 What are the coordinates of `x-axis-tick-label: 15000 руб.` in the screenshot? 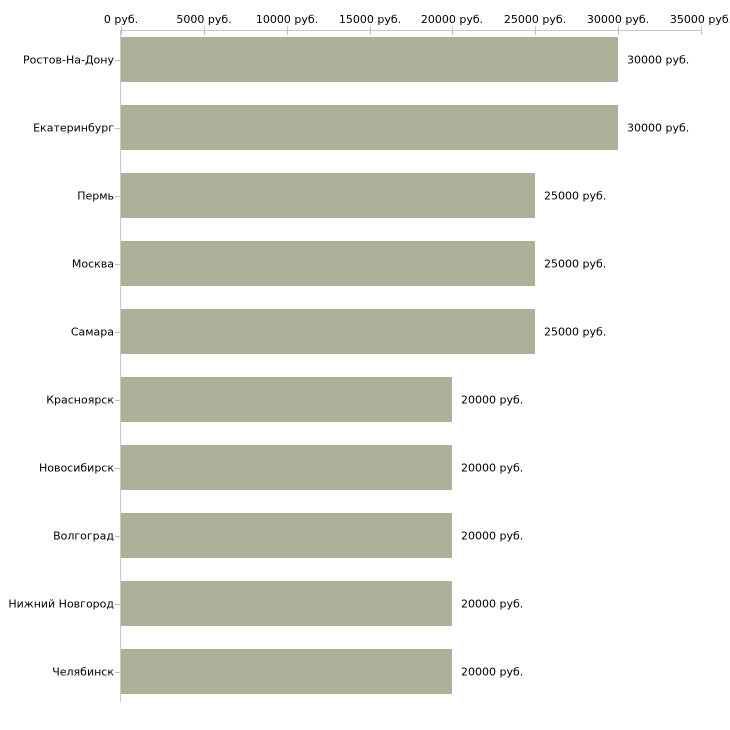 It's located at (370, 19).